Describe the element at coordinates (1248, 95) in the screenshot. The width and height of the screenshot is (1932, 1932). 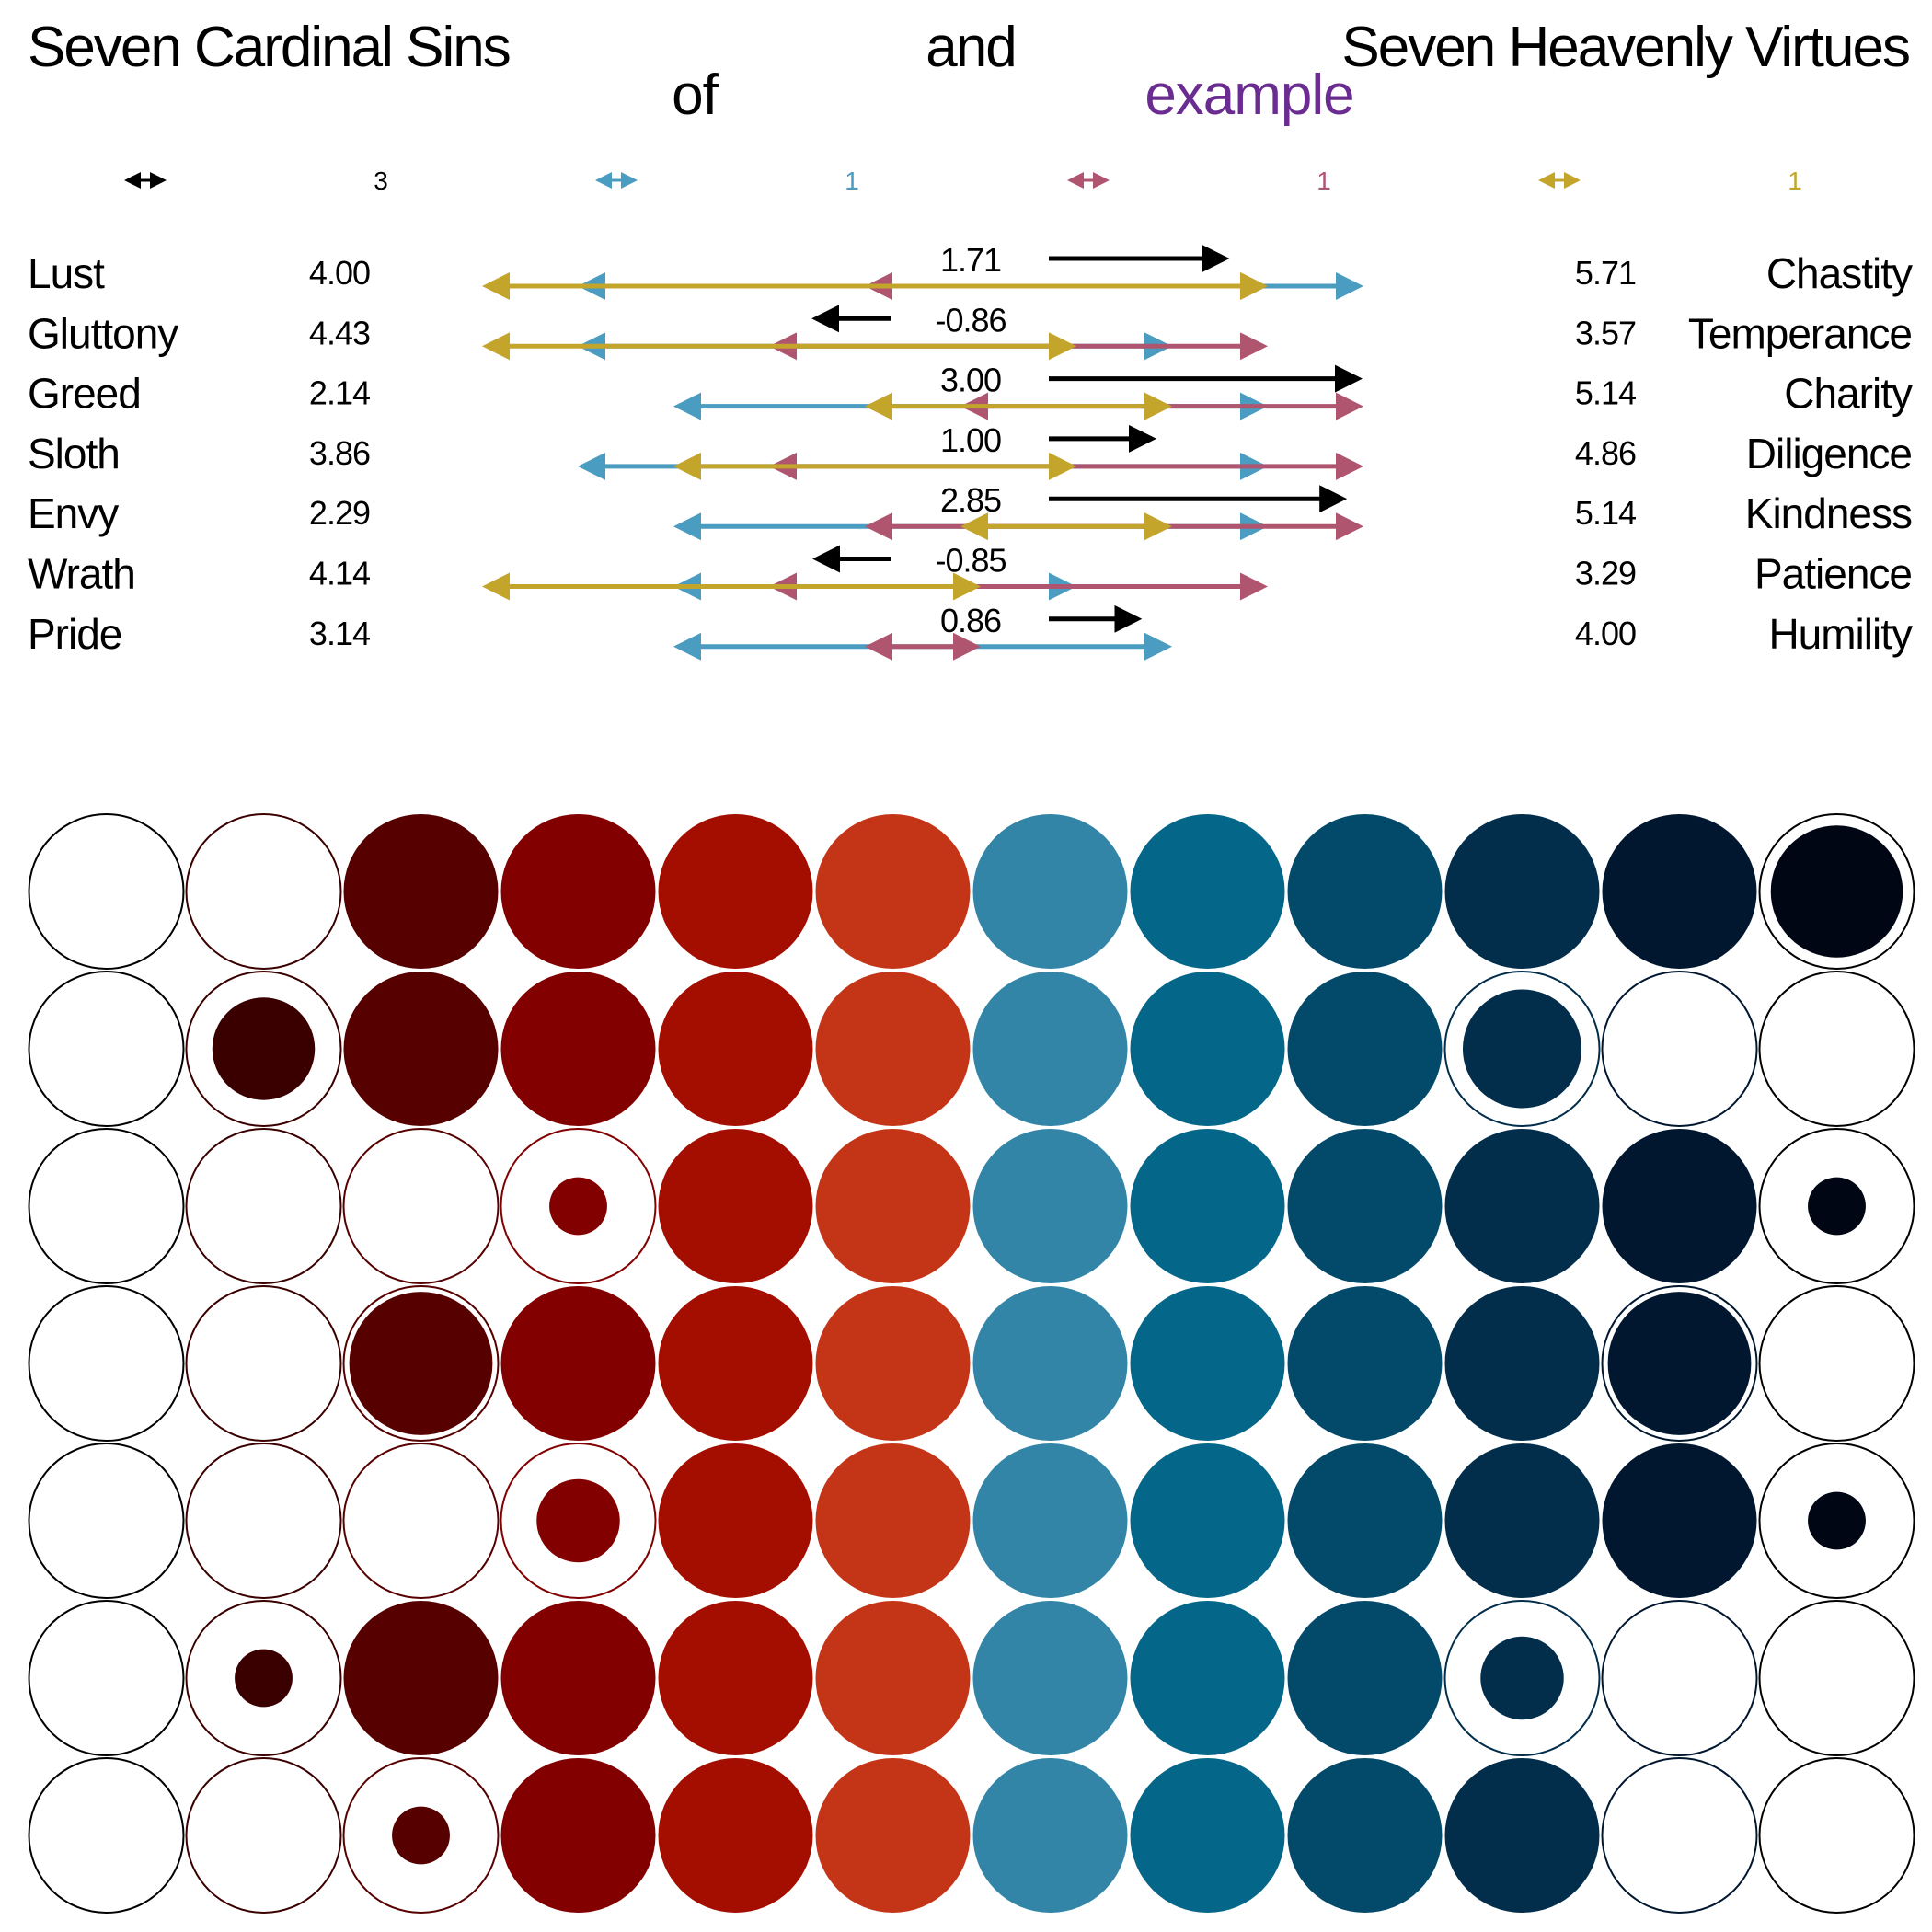
I see `subject-name: example` at that location.